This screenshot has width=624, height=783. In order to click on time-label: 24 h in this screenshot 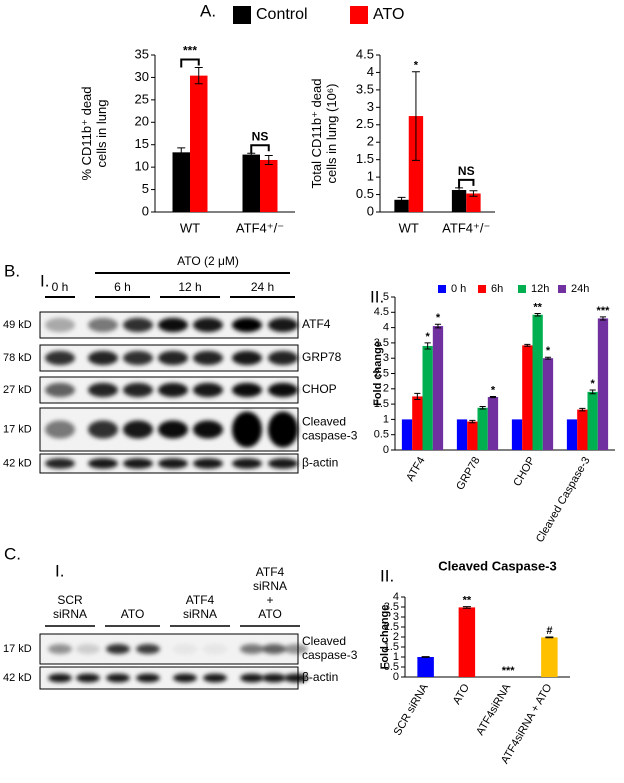, I will do `click(262, 287)`.